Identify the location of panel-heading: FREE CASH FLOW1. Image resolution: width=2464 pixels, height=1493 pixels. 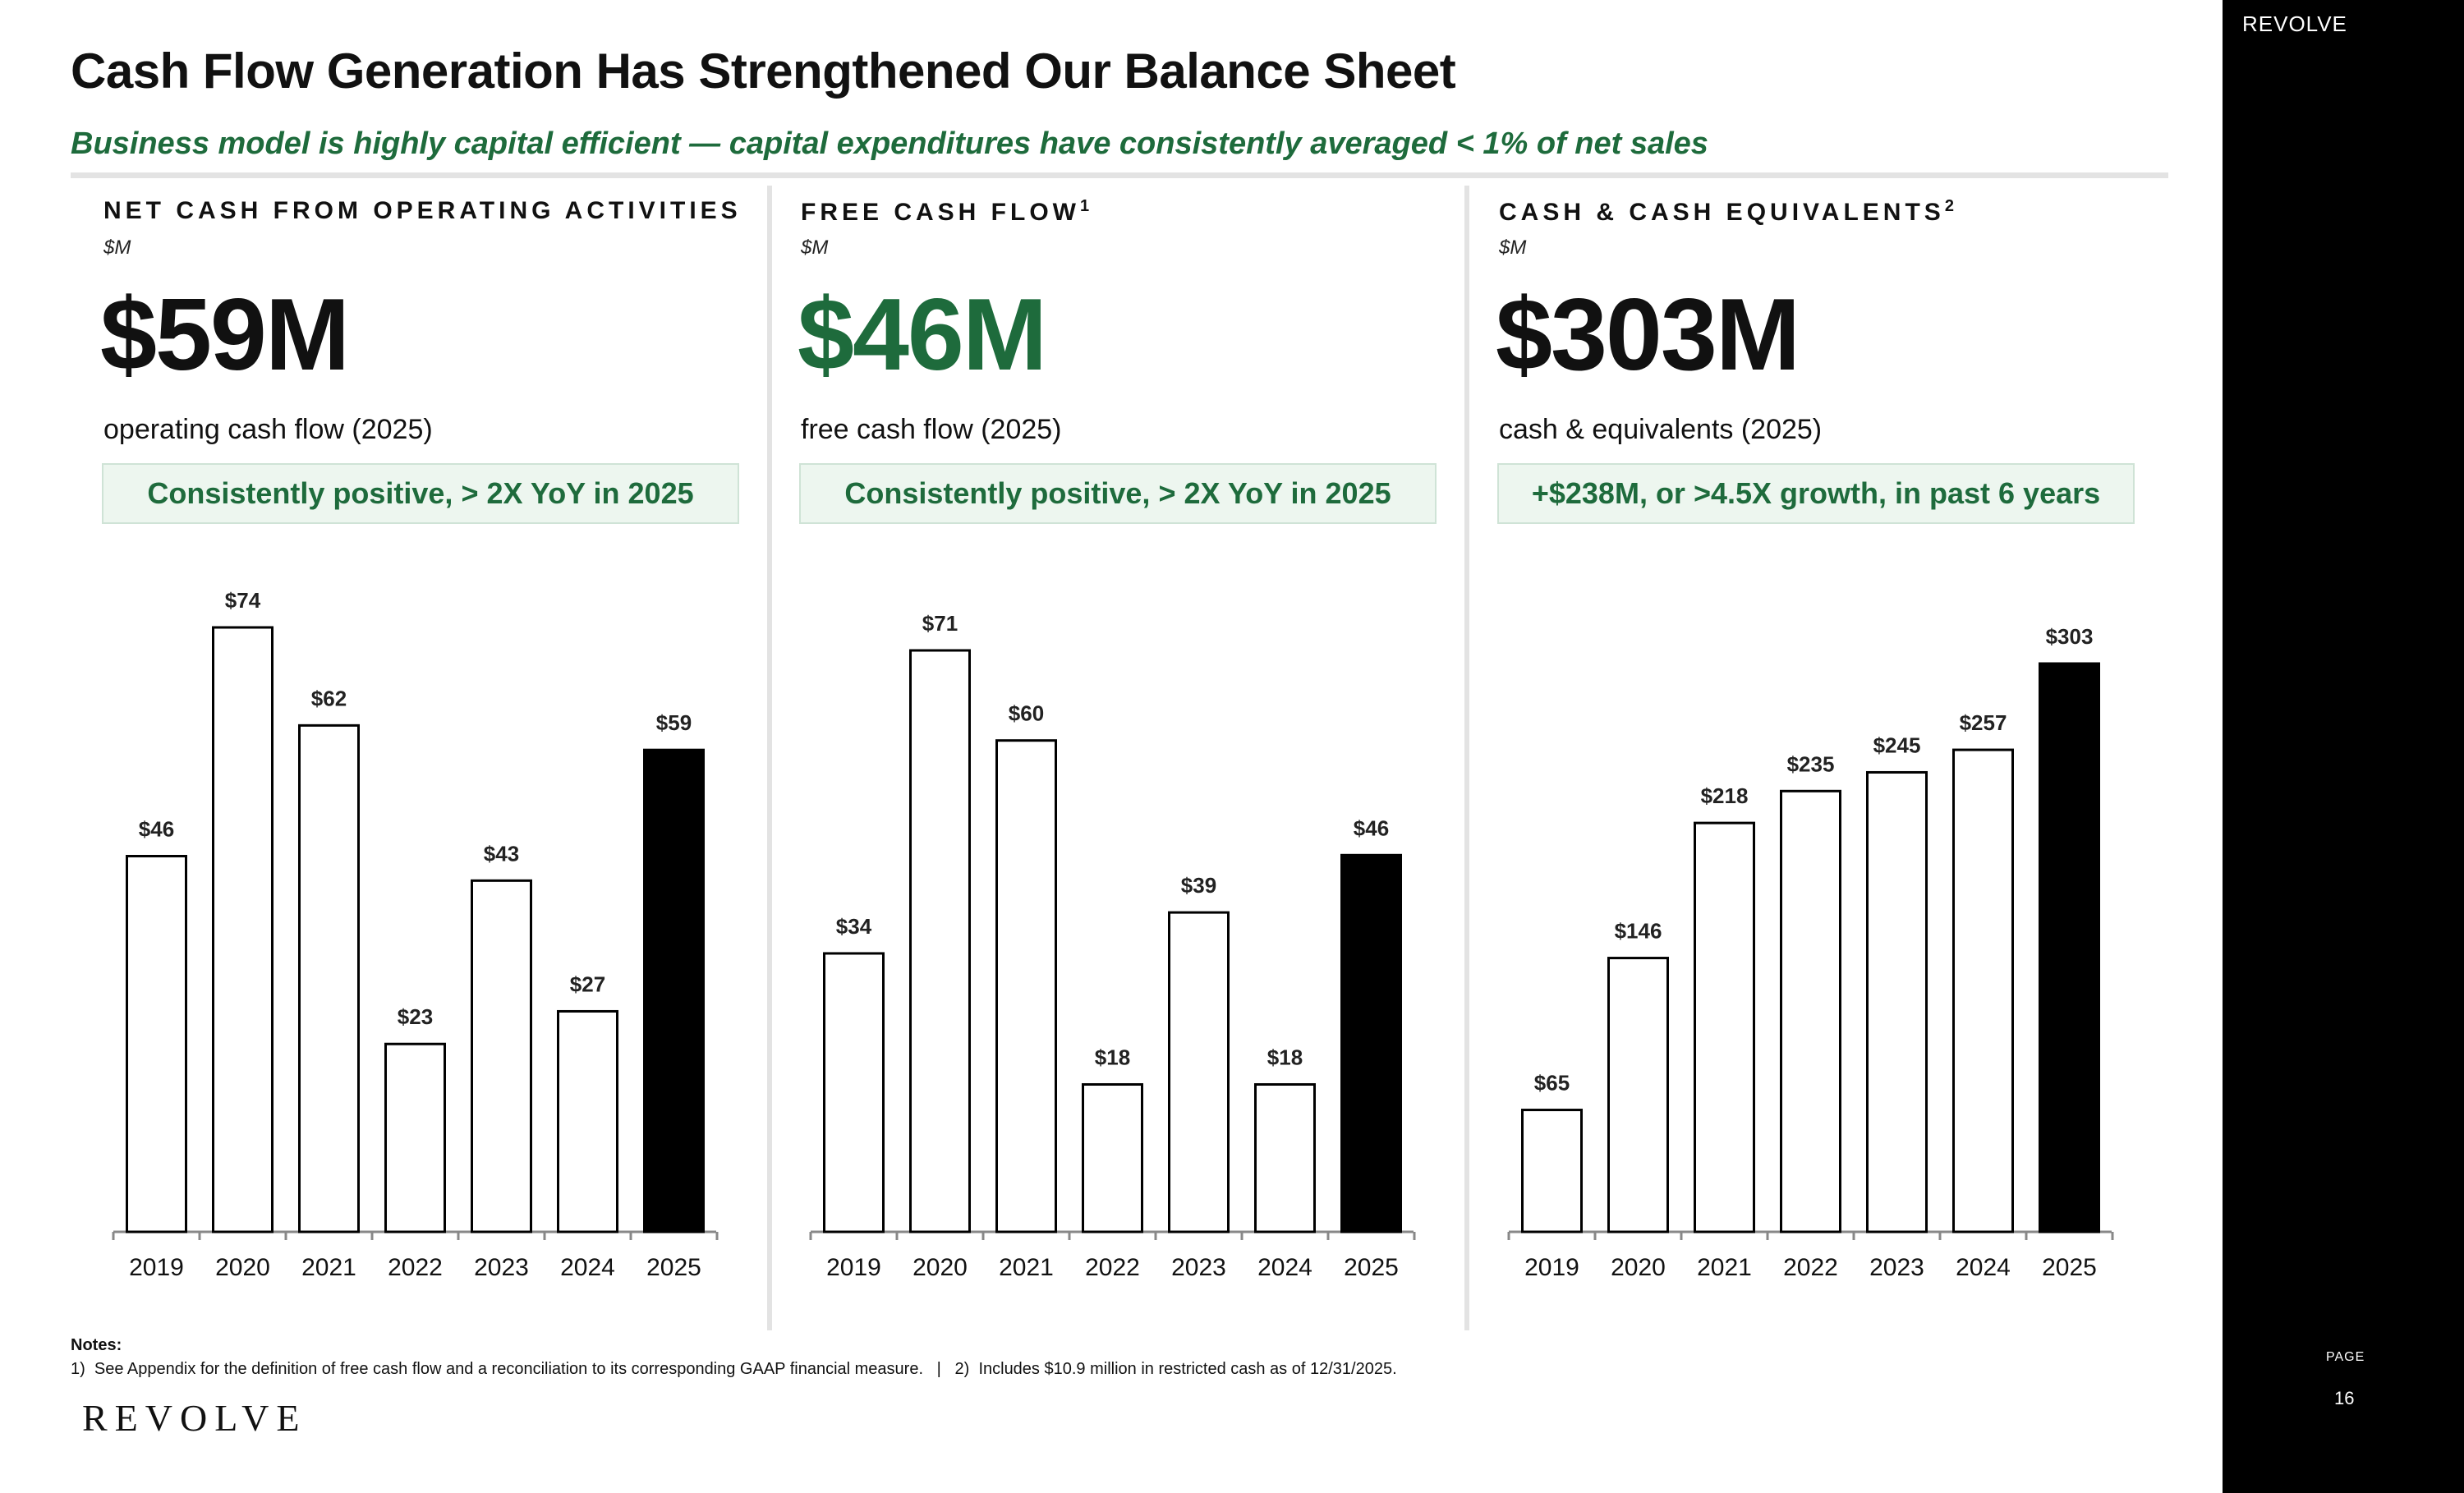
(946, 211).